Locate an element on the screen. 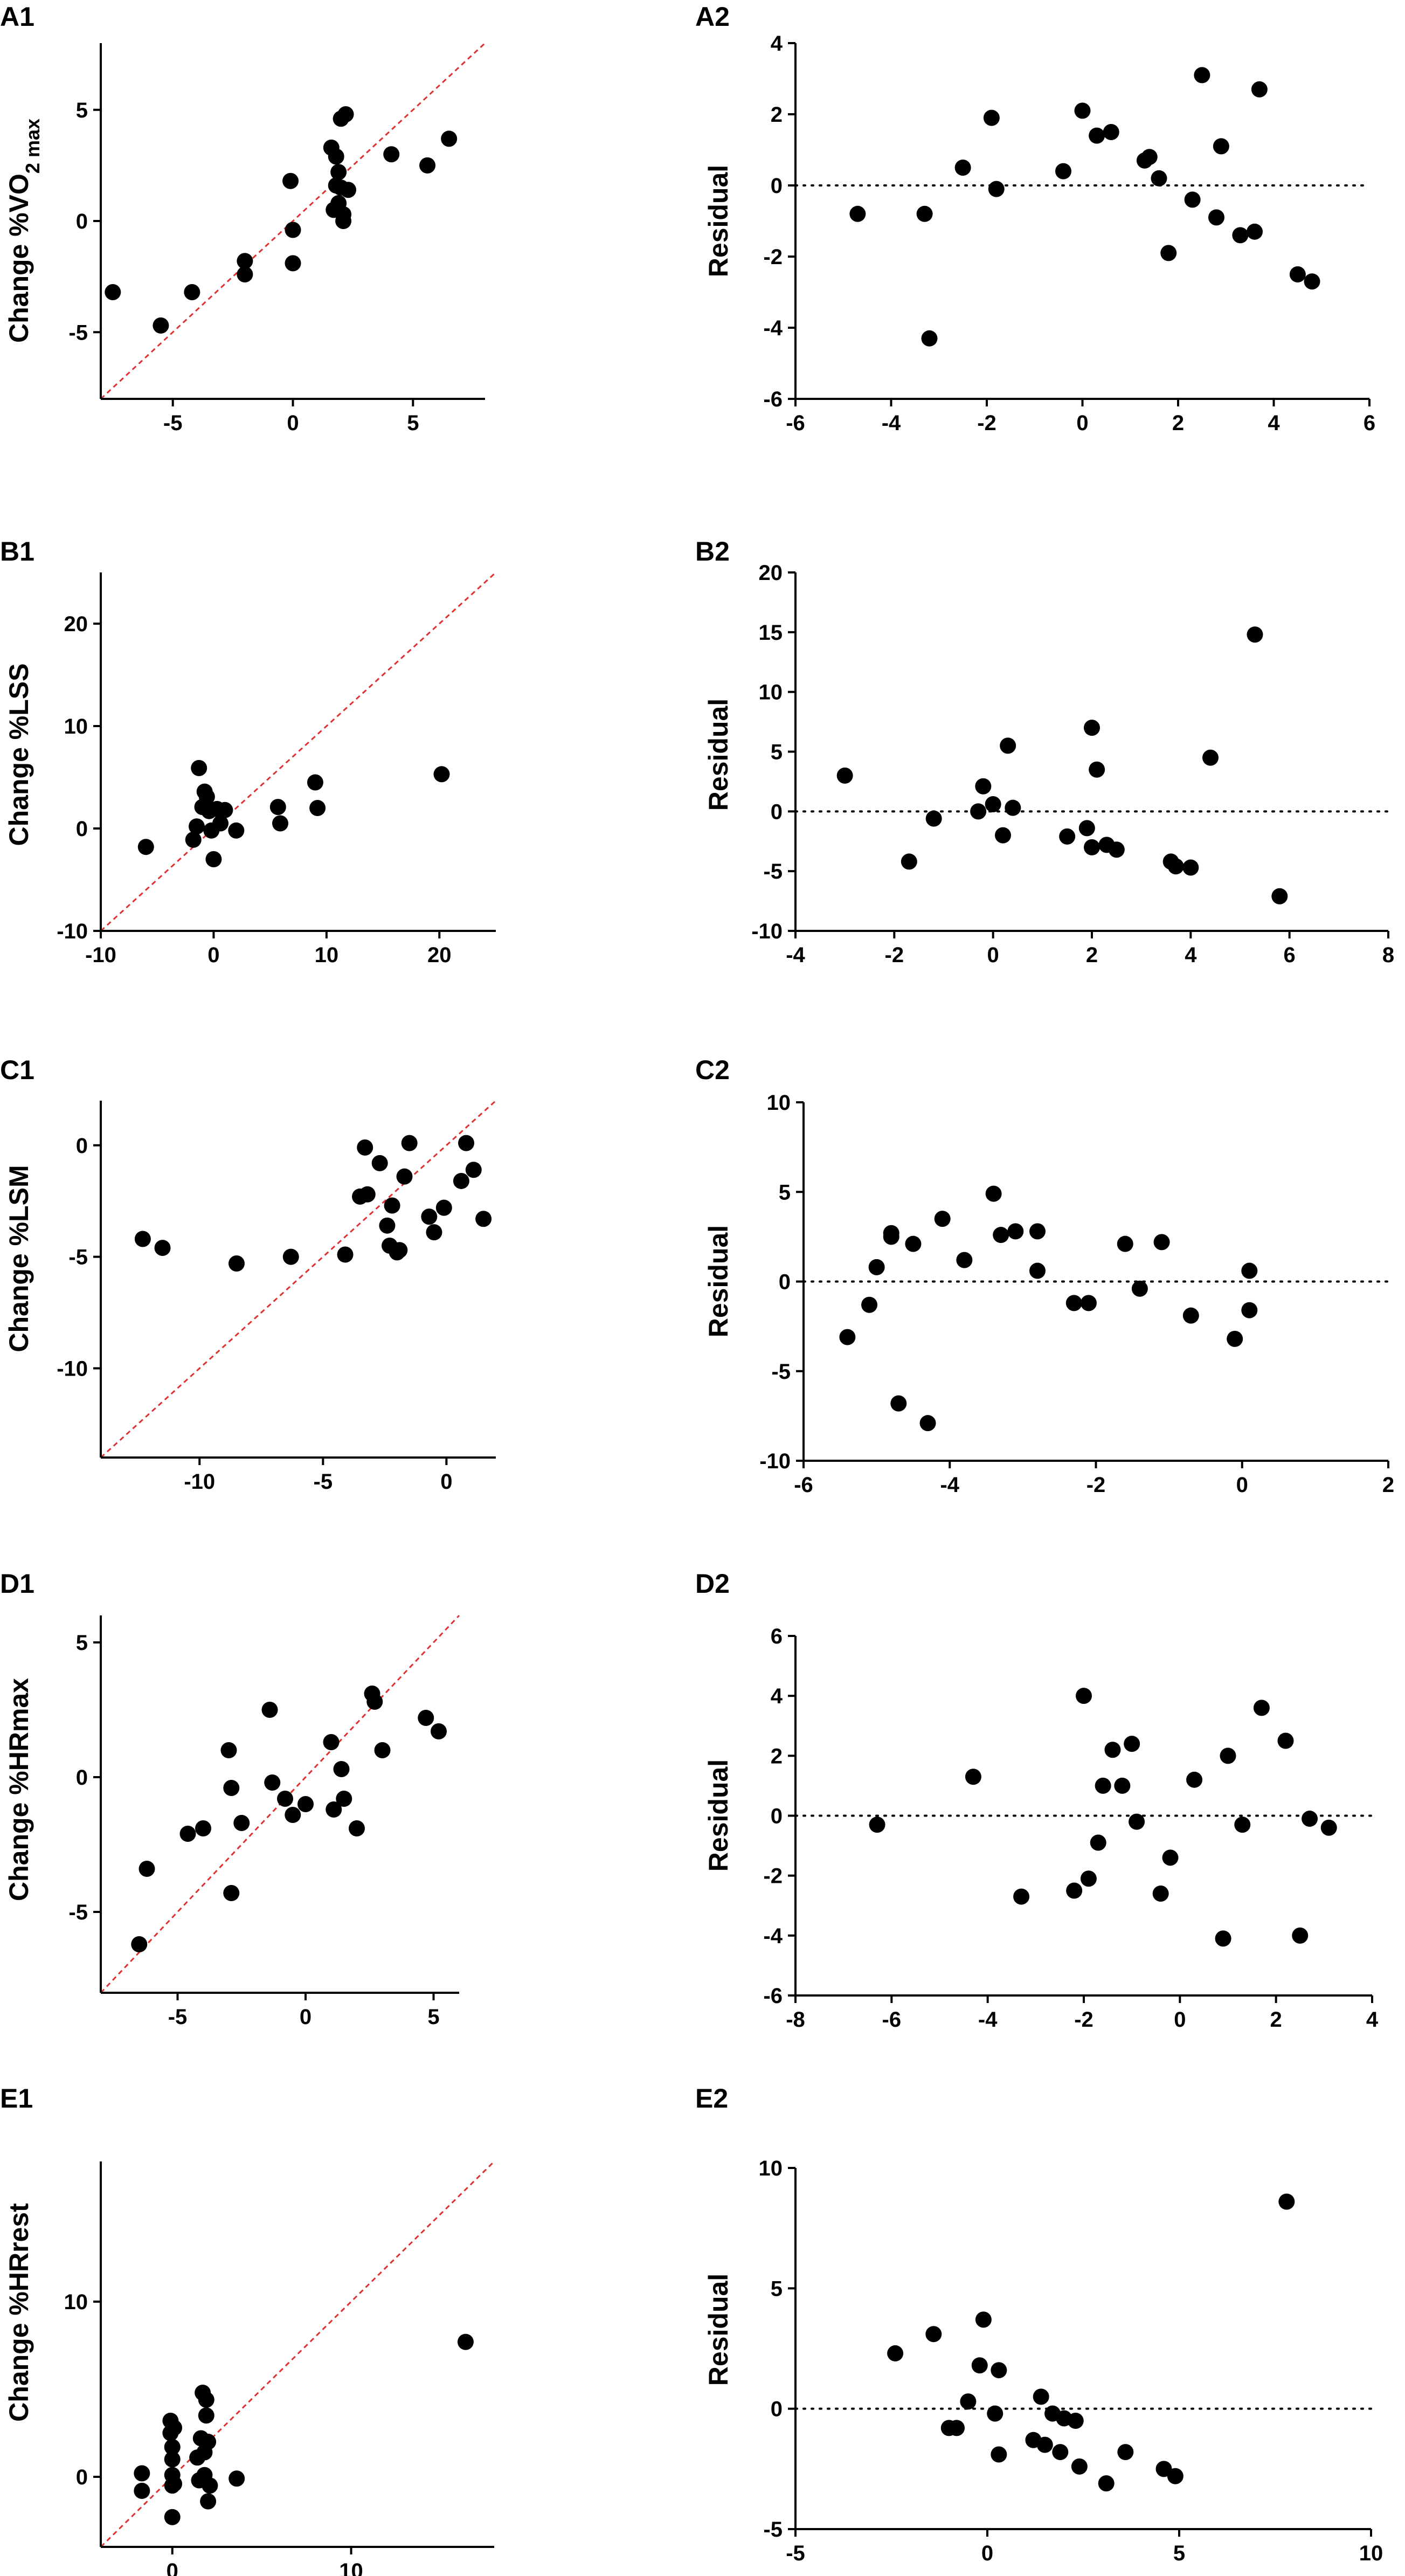 The image size is (1405, 2576). panel-e1-x-tick-label: 10 is located at coordinates (351, 2567).